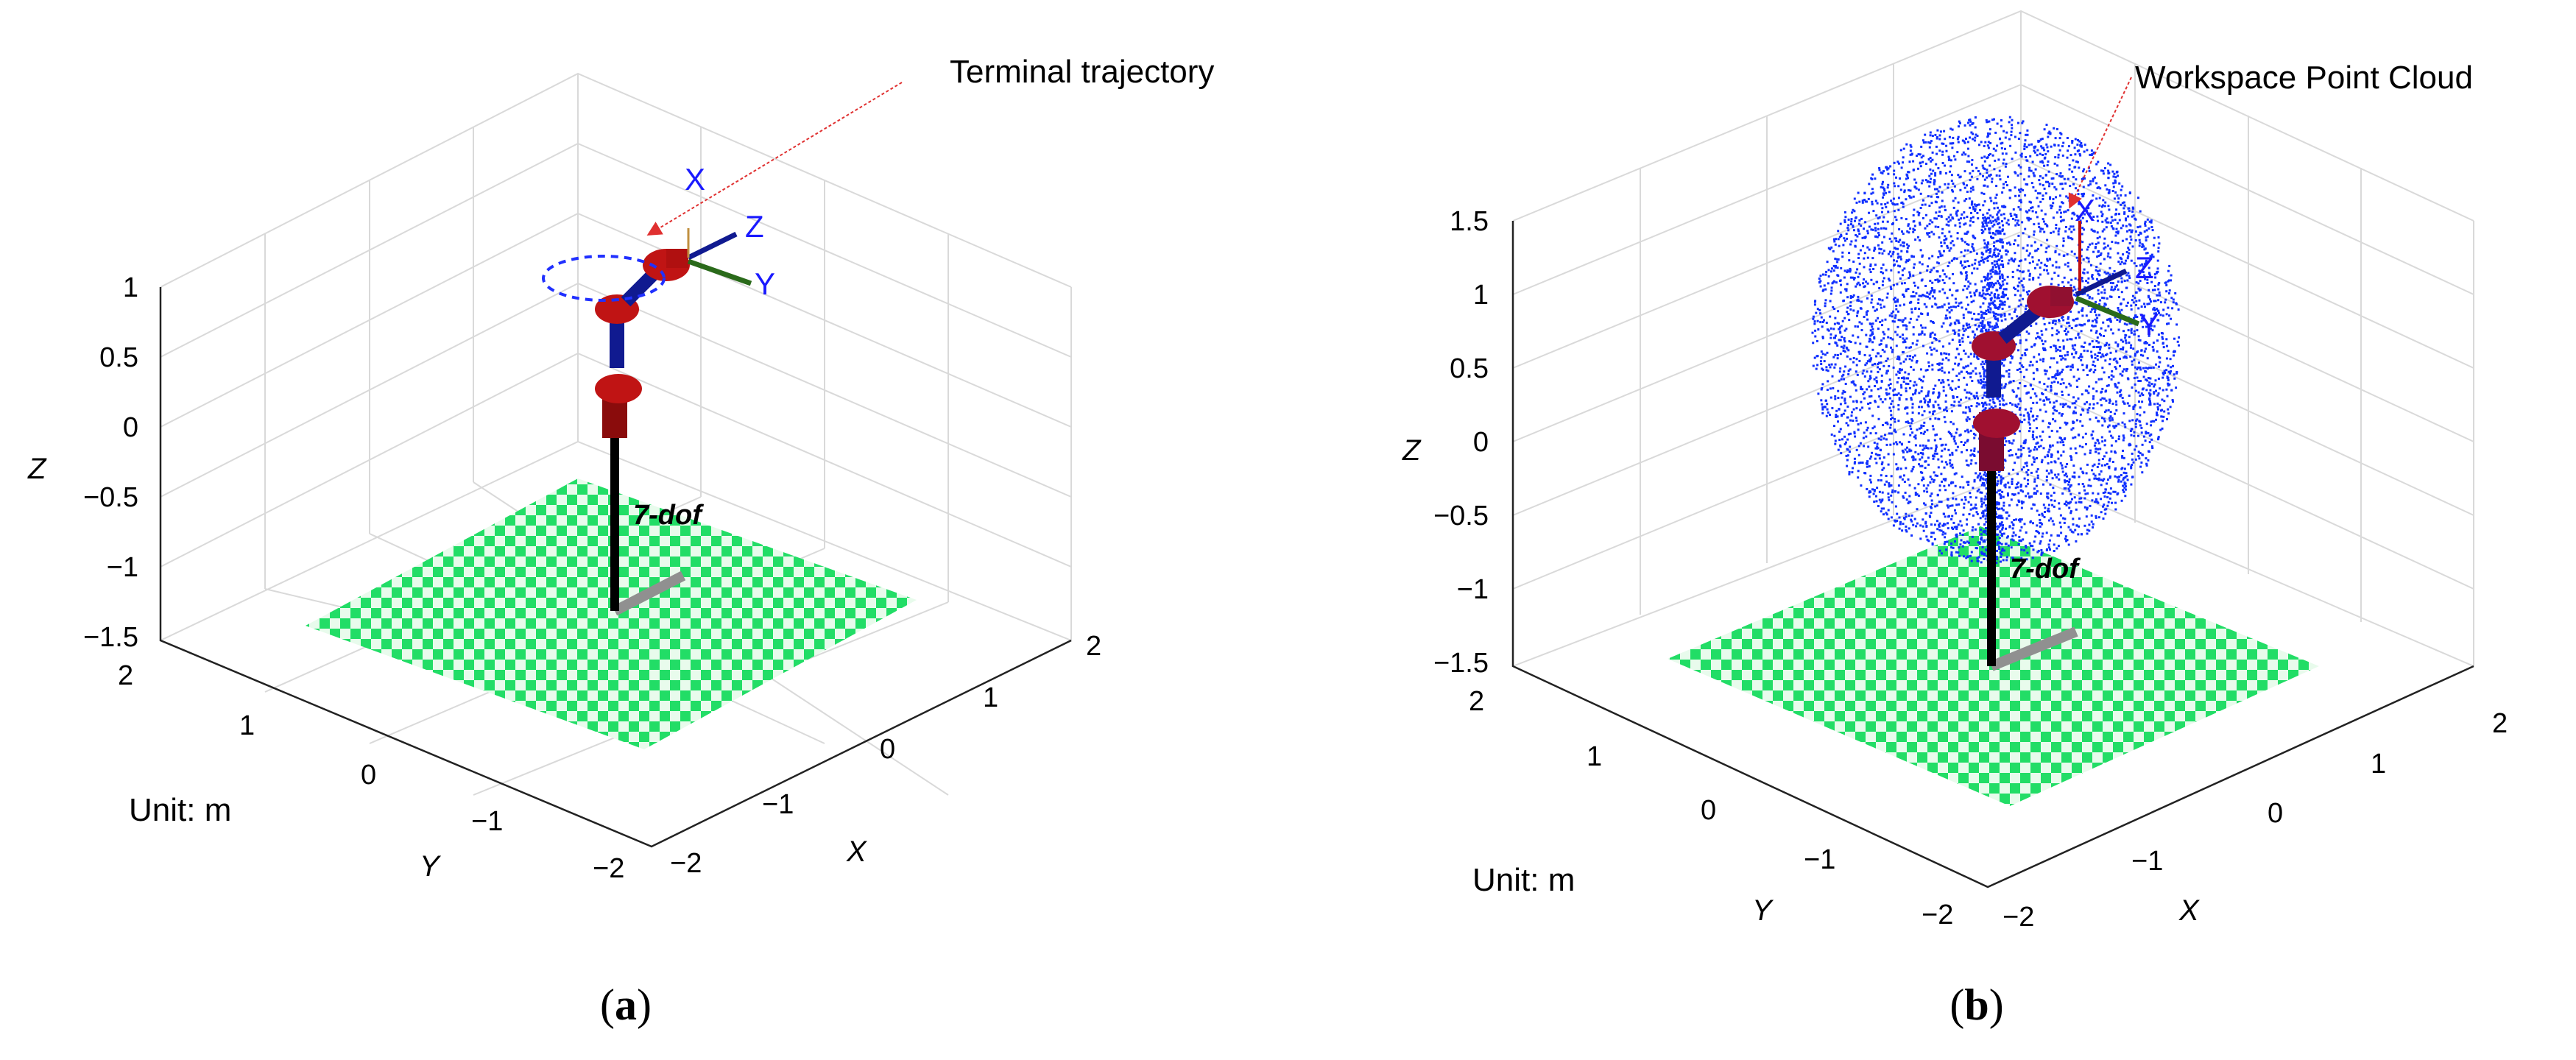 Image resolution: width=2576 pixels, height=1060 pixels. I want to click on panel-a-unit: Unit: m, so click(180, 810).